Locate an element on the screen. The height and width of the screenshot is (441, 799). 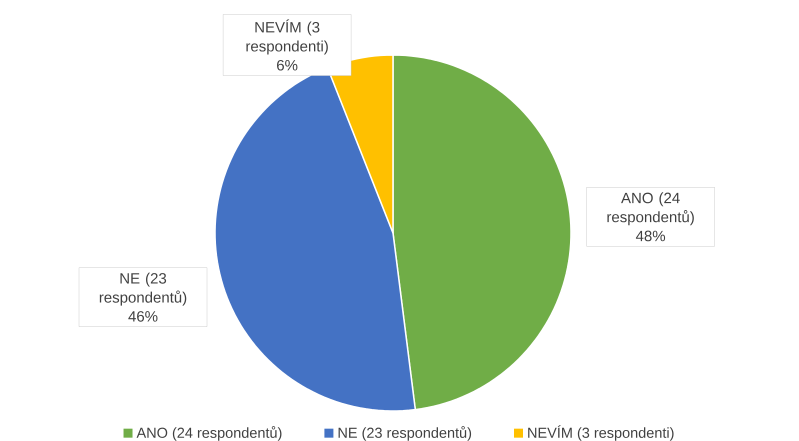
legend-label: NE (23 respondentů) is located at coordinates (405, 433).